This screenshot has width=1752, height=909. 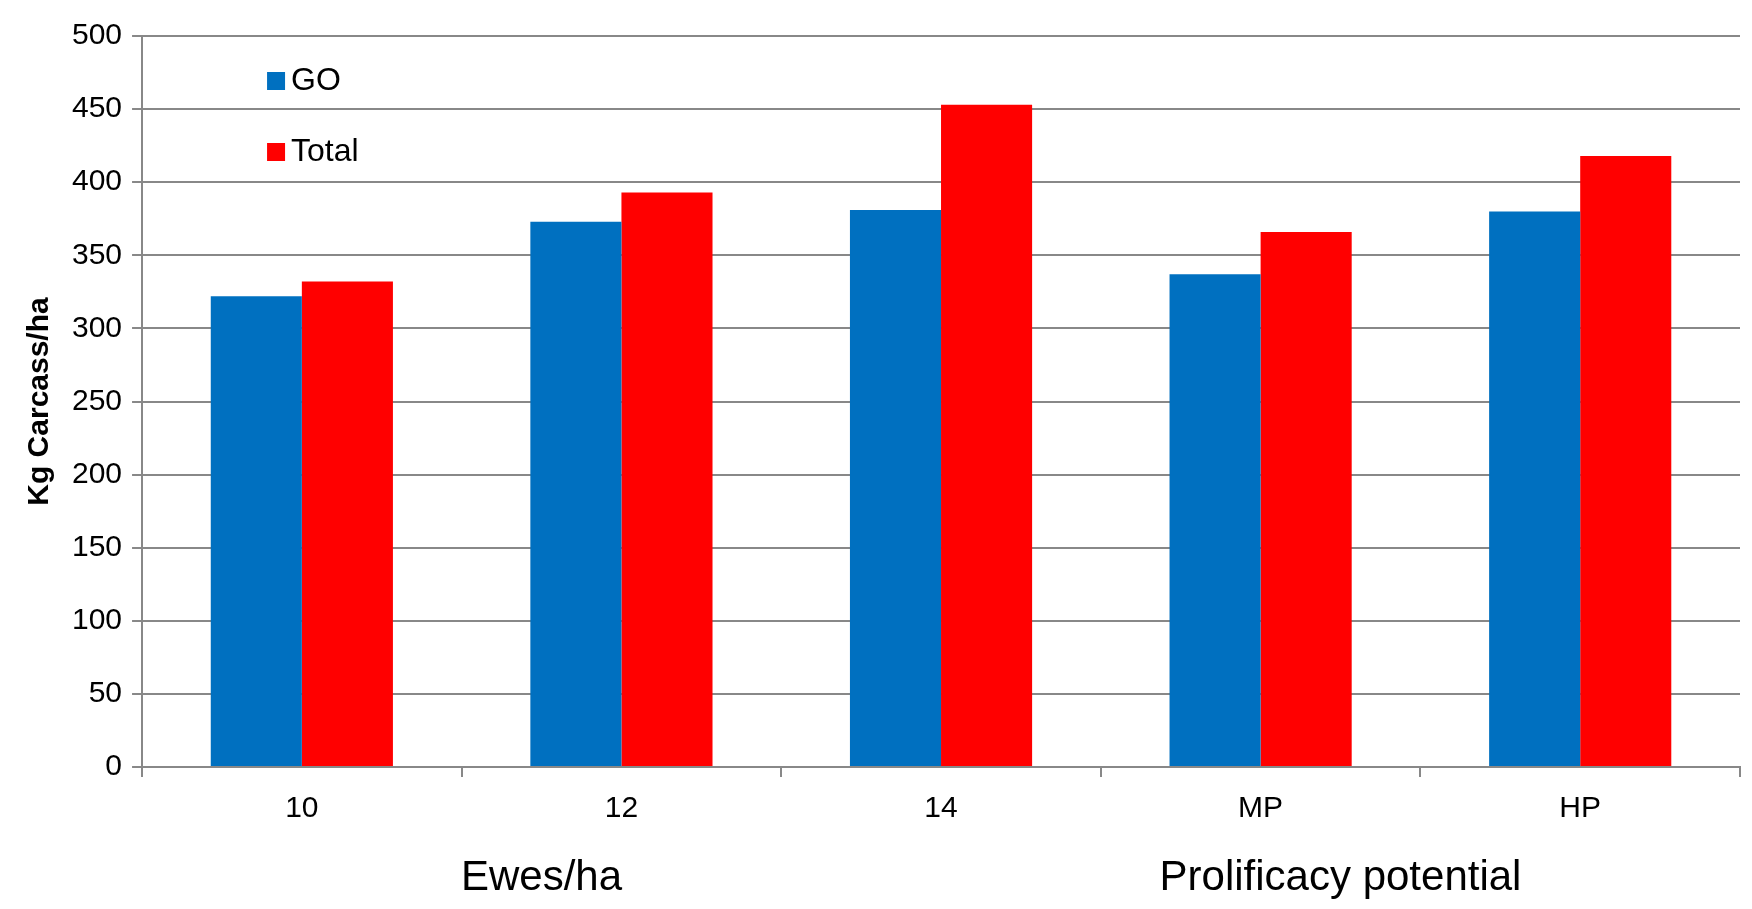 What do you see at coordinates (97, 107) in the screenshot?
I see `y-tick-label: 450` at bounding box center [97, 107].